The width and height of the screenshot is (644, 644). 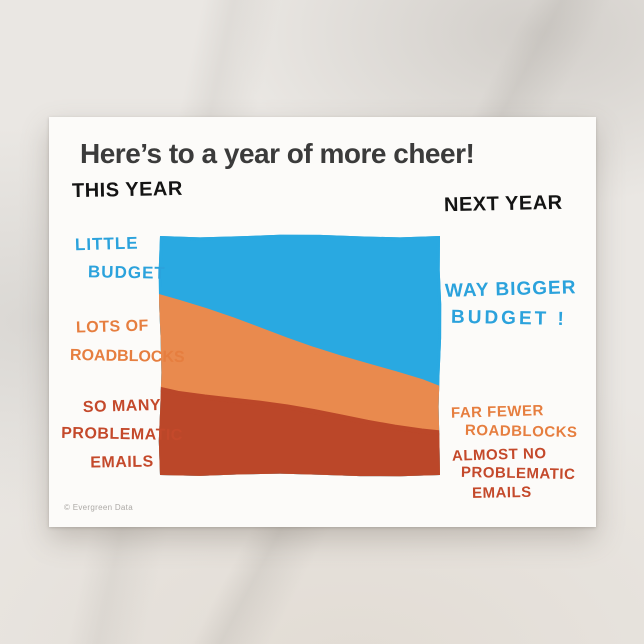 I want to click on annotation-lots-of-roadblocks: LOTS OF ROADBLOCKS, so click(x=127, y=342).